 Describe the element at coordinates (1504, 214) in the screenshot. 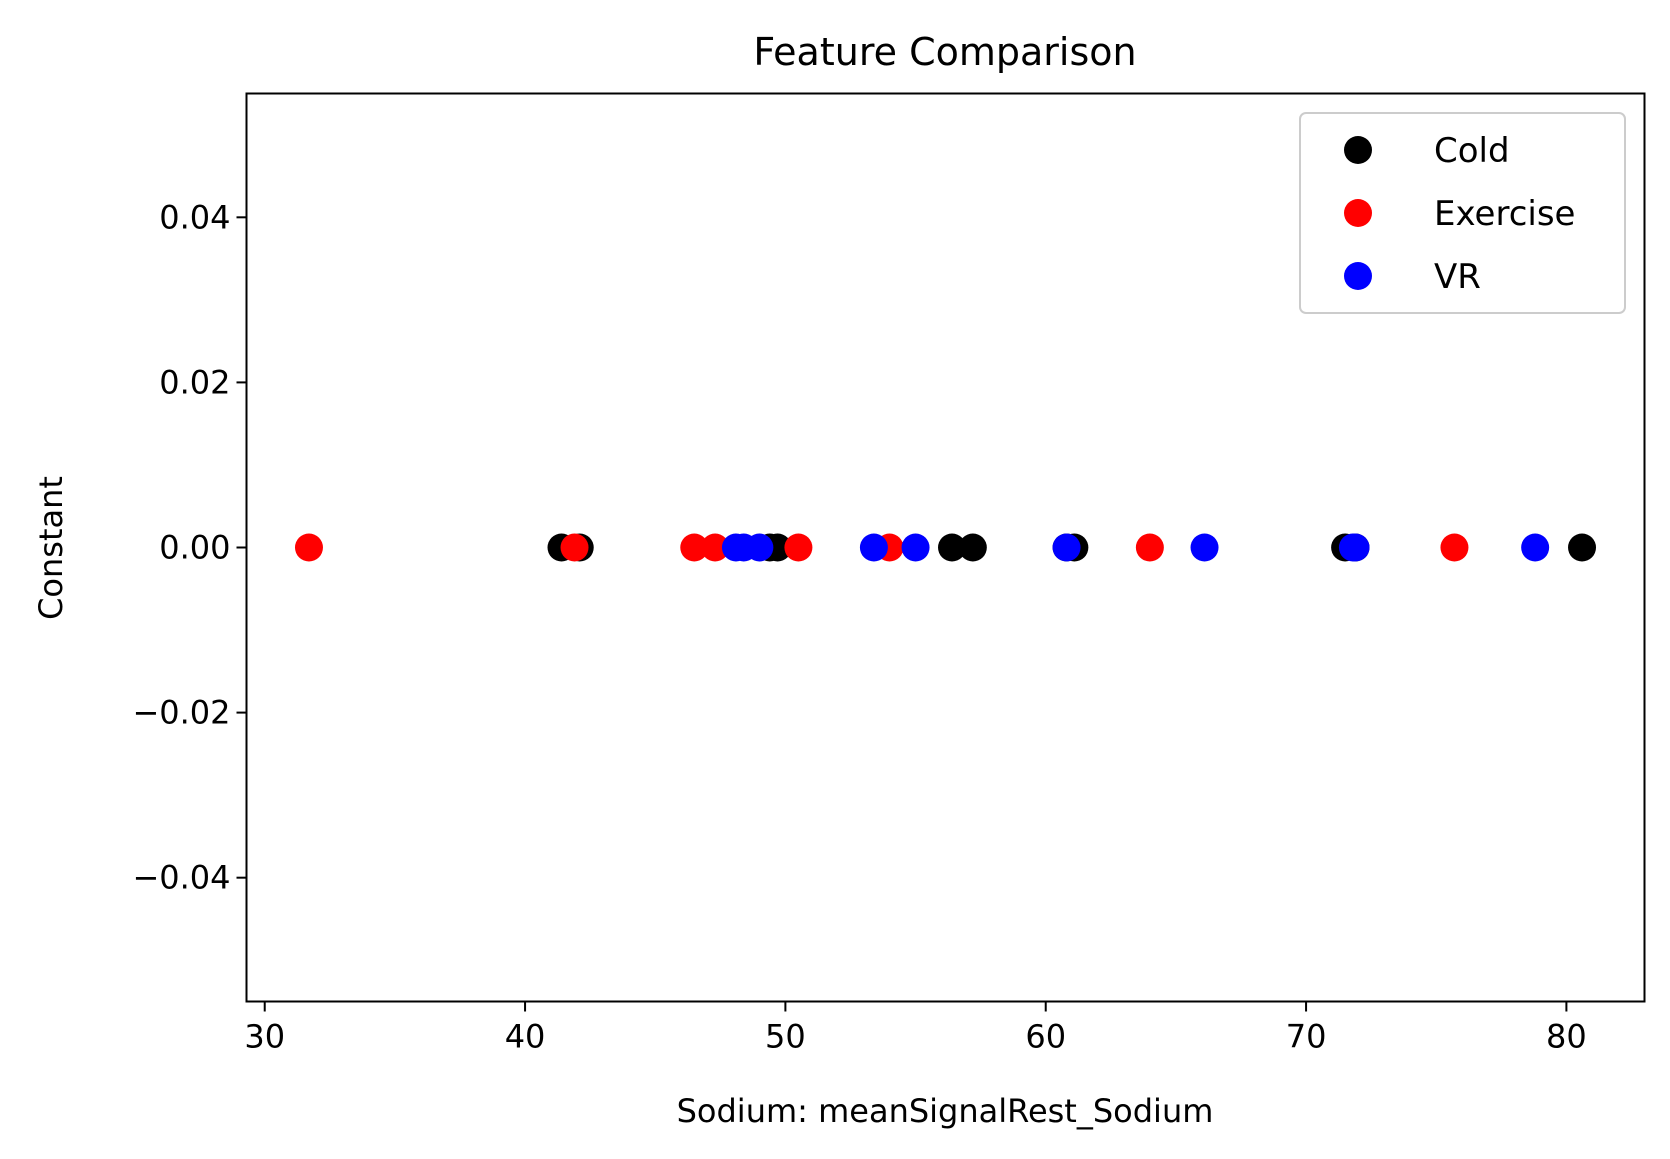

I see `legend-label-exercise: Exercise` at that location.